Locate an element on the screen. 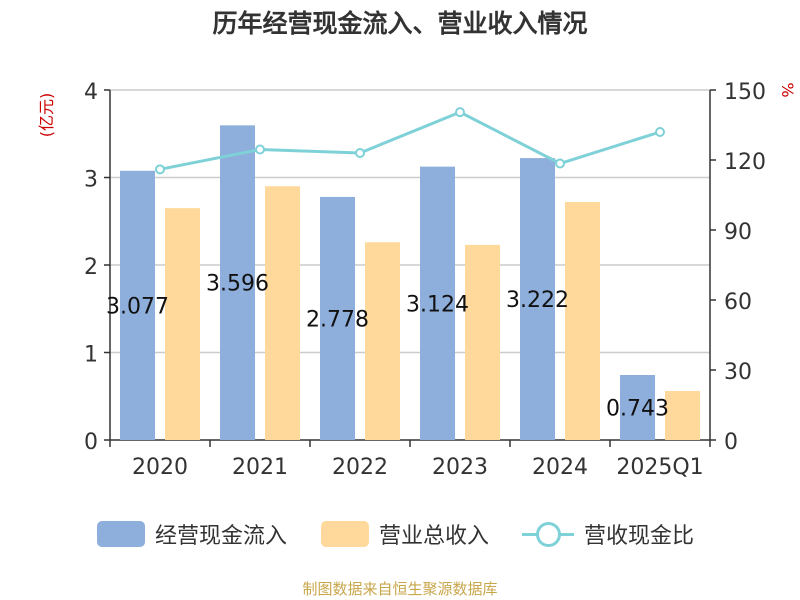  right-axis-tick-label: 150 is located at coordinates (745, 92).